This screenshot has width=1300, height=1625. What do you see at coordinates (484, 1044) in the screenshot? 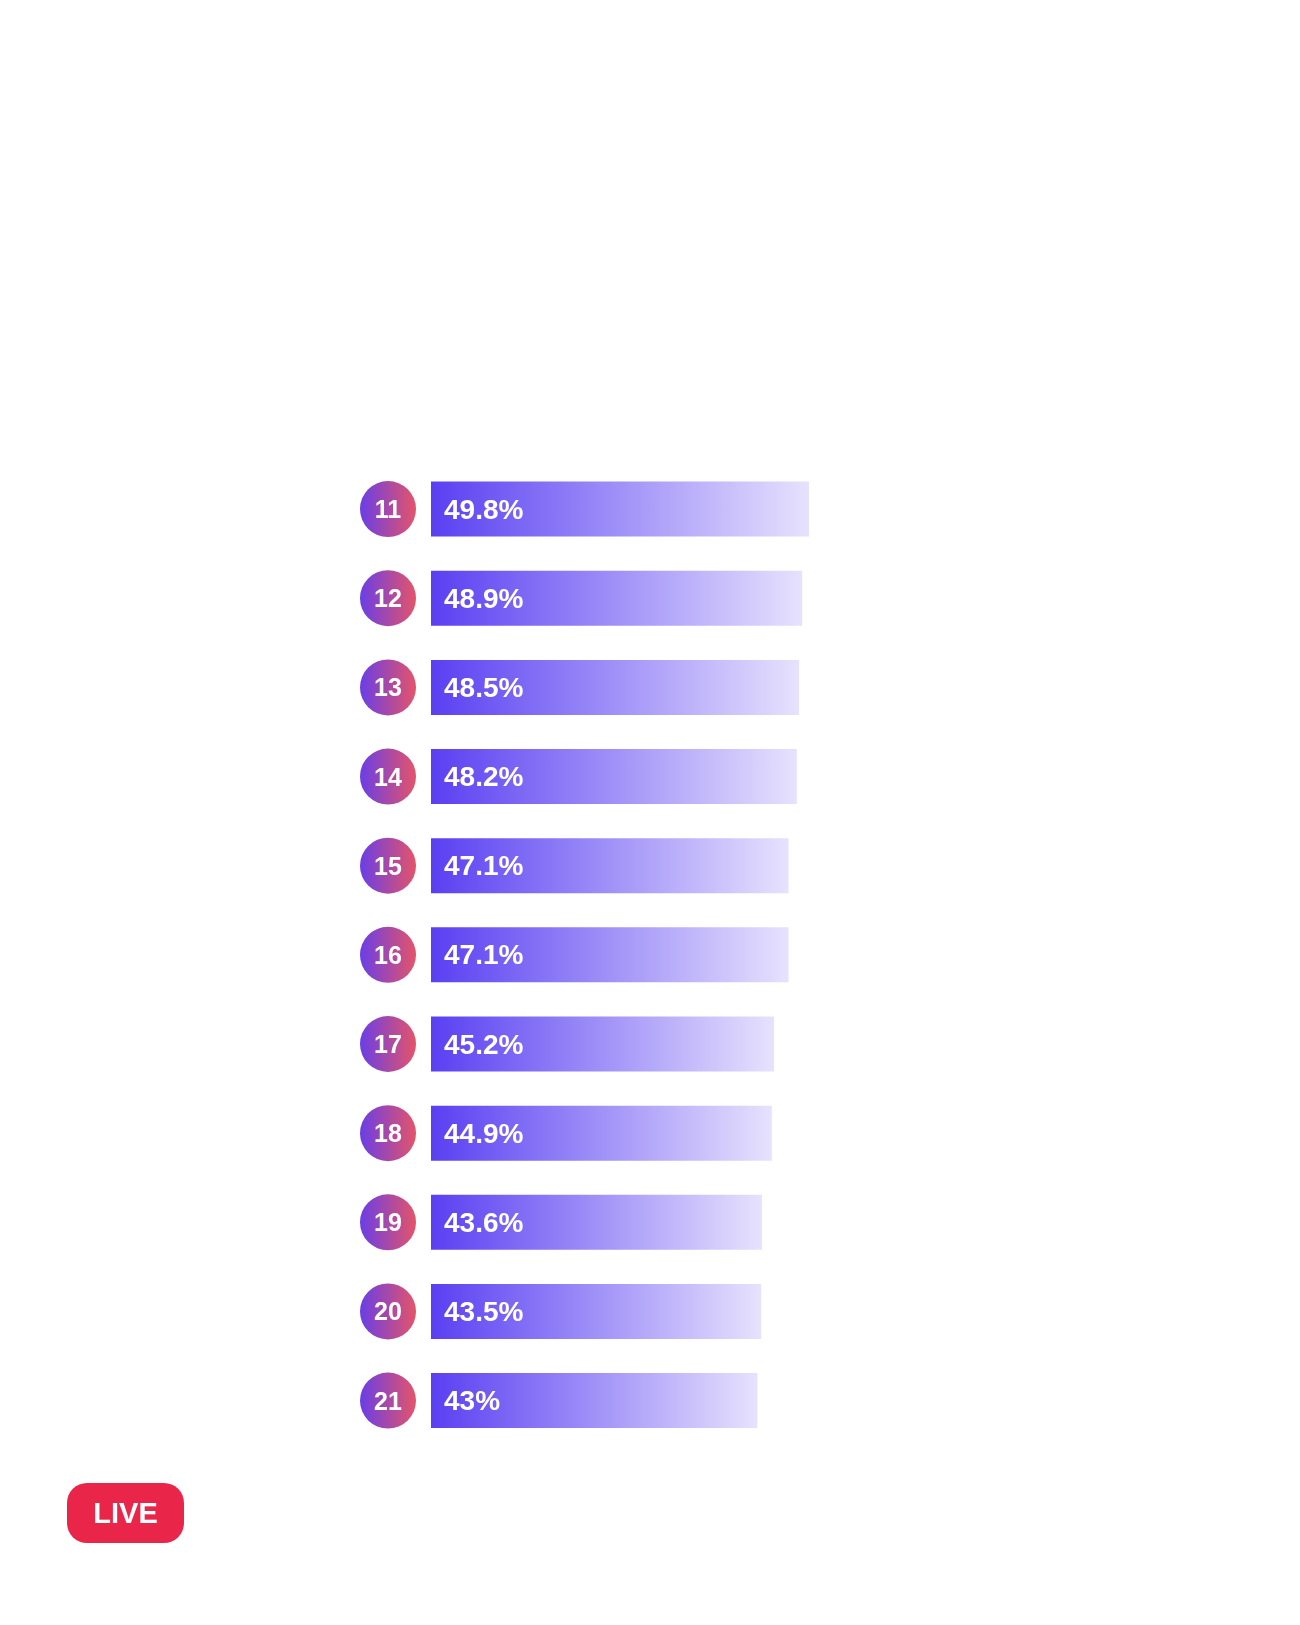
I see `data-label: 45.2%` at bounding box center [484, 1044].